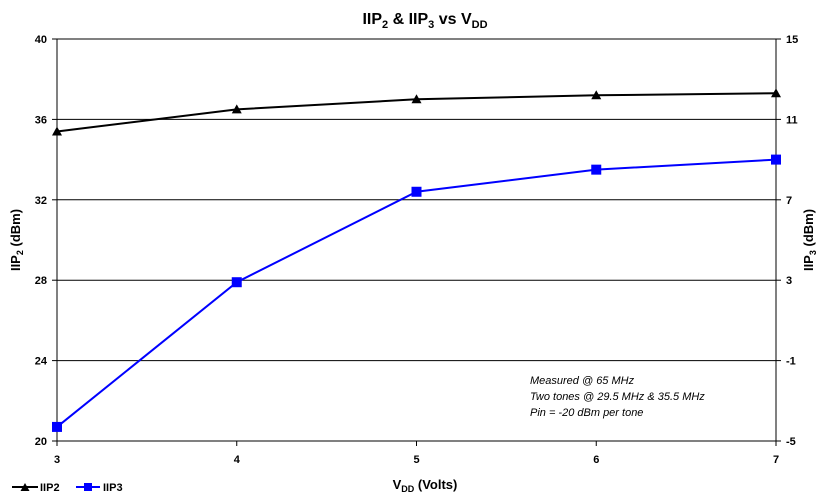 The width and height of the screenshot is (823, 495). What do you see at coordinates (237, 460) in the screenshot?
I see `x-tick-label: 4` at bounding box center [237, 460].